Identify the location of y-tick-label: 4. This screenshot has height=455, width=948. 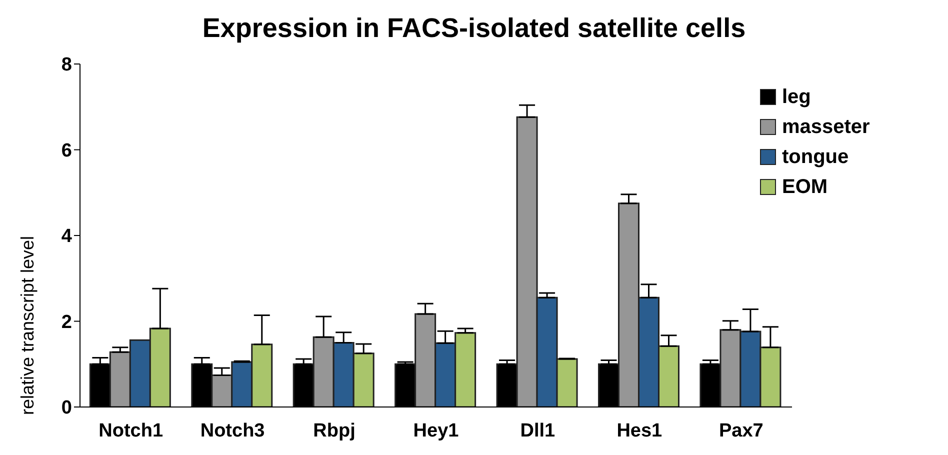
(66, 237).